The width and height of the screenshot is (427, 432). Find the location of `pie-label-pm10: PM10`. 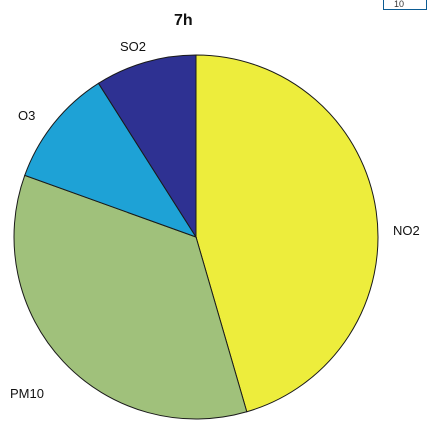

pie-label-pm10: PM10 is located at coordinates (27, 393).